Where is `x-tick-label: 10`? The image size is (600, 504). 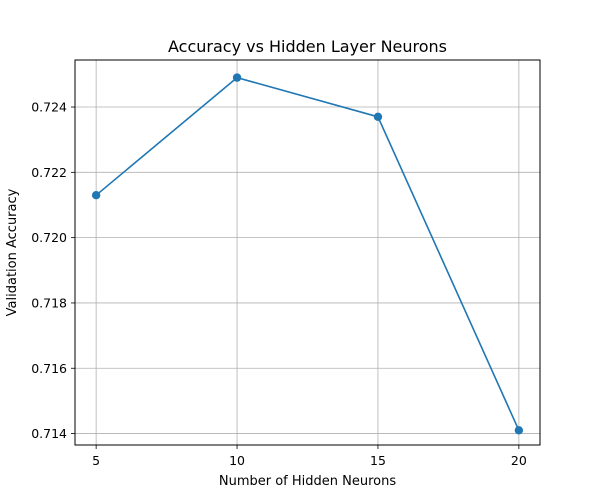
x-tick-label: 10 is located at coordinates (237, 460).